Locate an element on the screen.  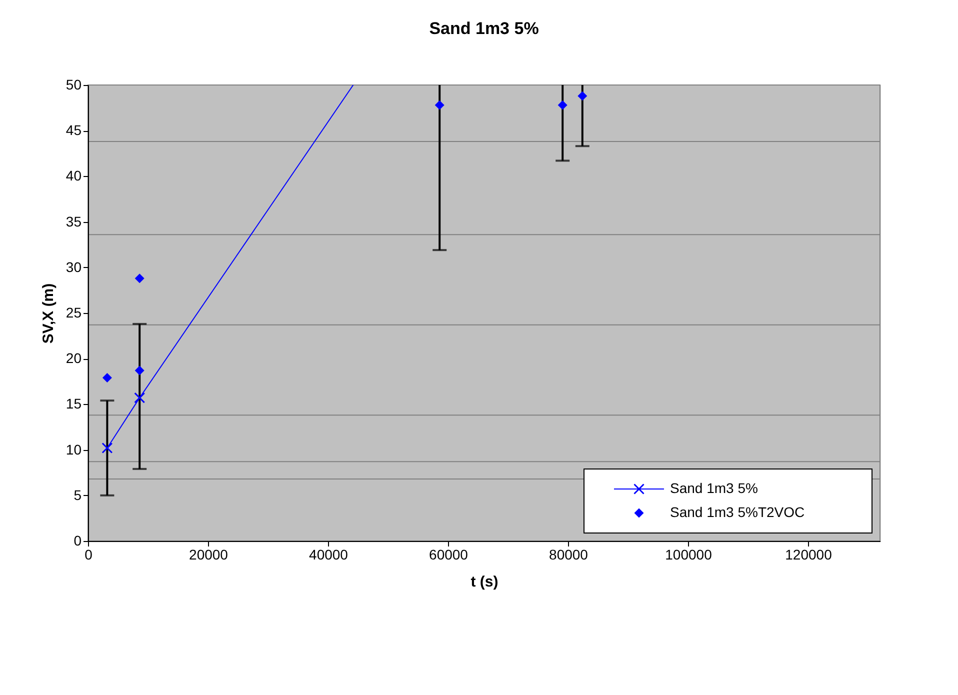
y-tick-label: 0 is located at coordinates (78, 540).